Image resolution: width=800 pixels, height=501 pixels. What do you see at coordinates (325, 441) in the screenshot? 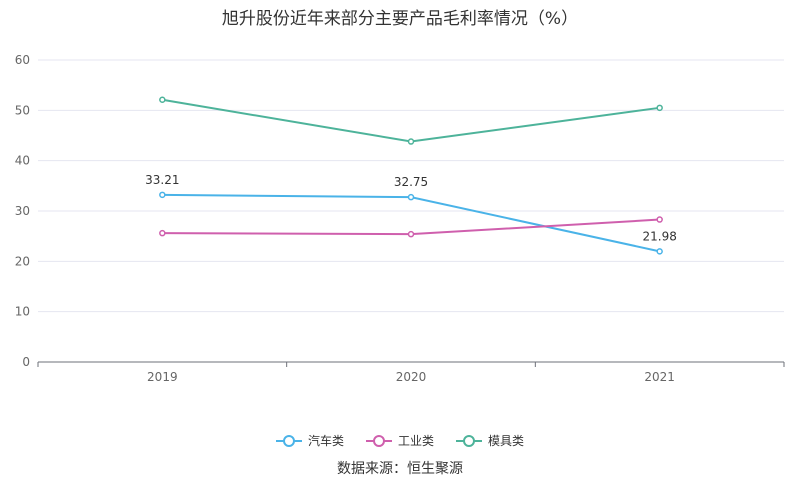
I see `legend-label: 汽车类` at bounding box center [325, 441].